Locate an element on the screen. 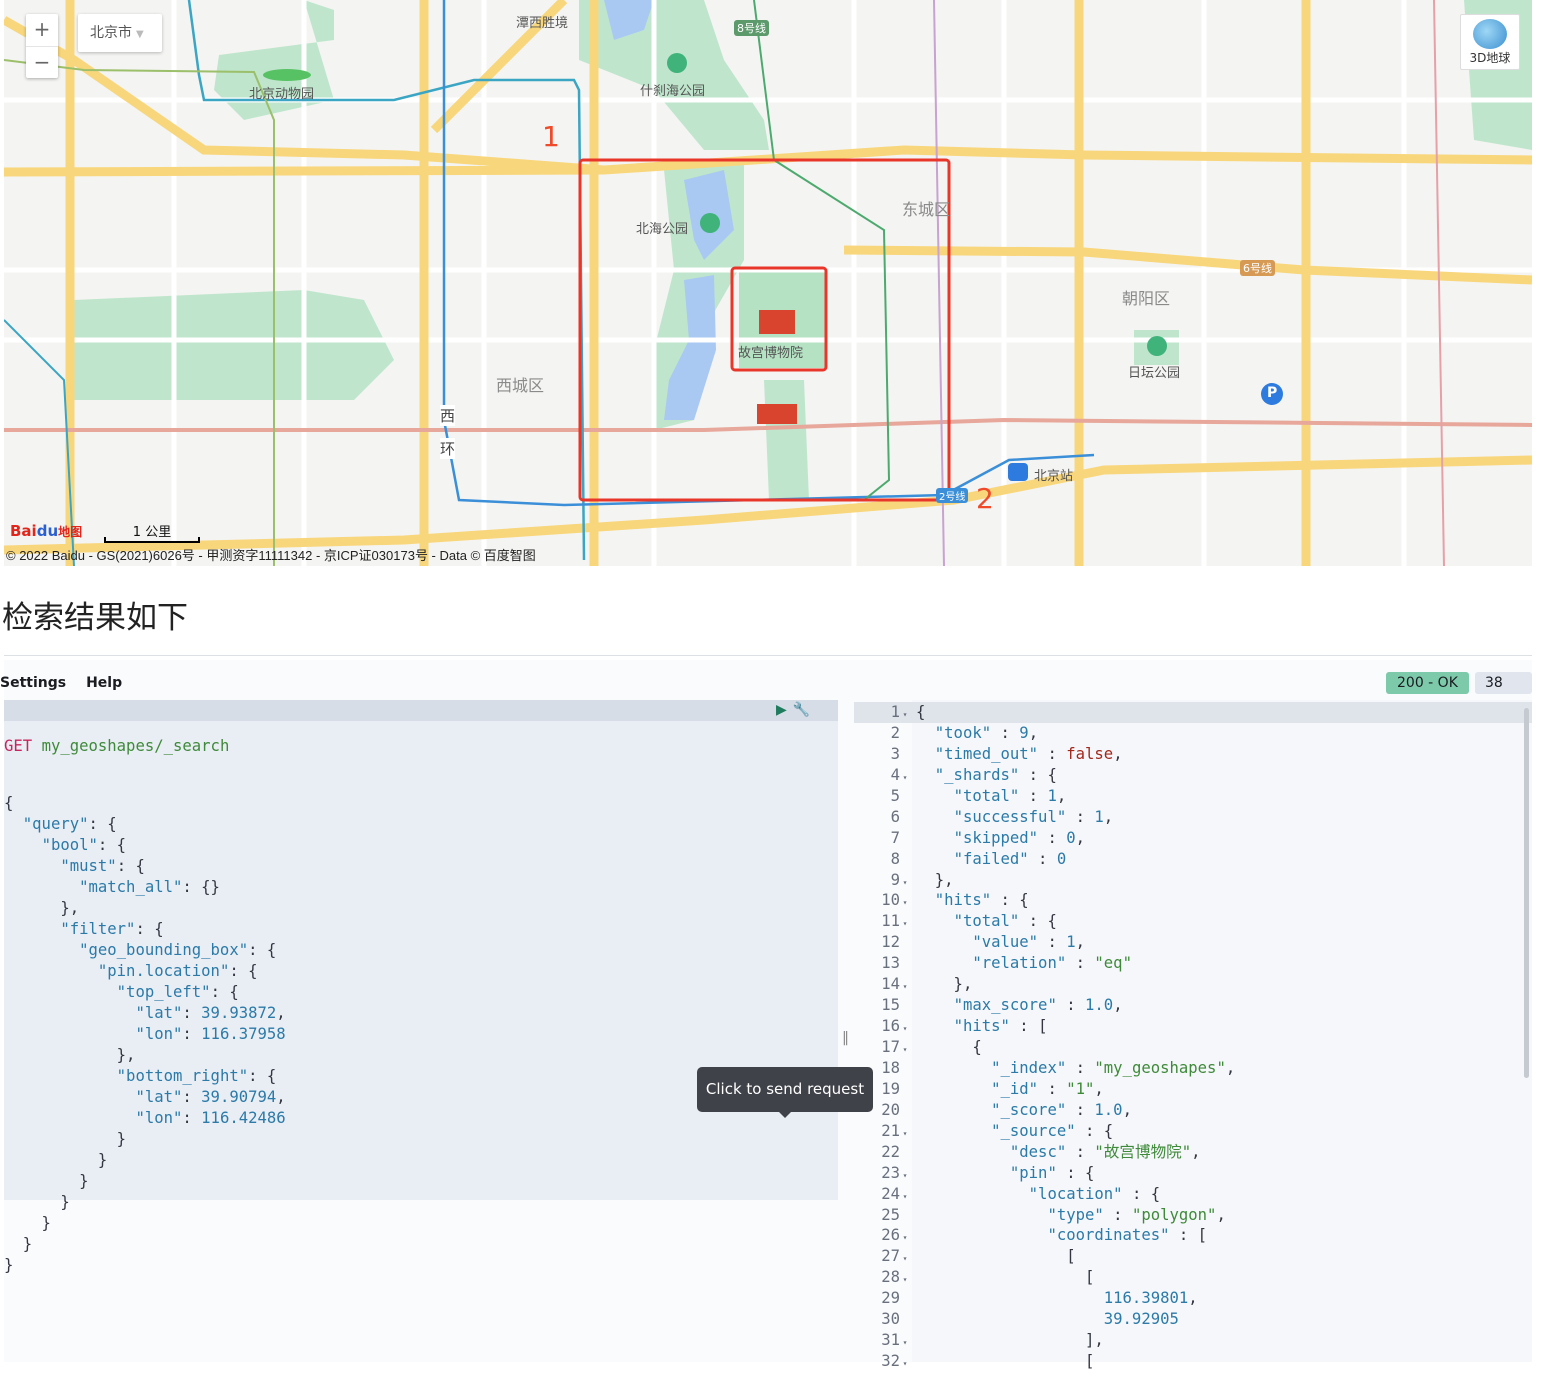  zoom-control: + − is located at coordinates (42, 46).